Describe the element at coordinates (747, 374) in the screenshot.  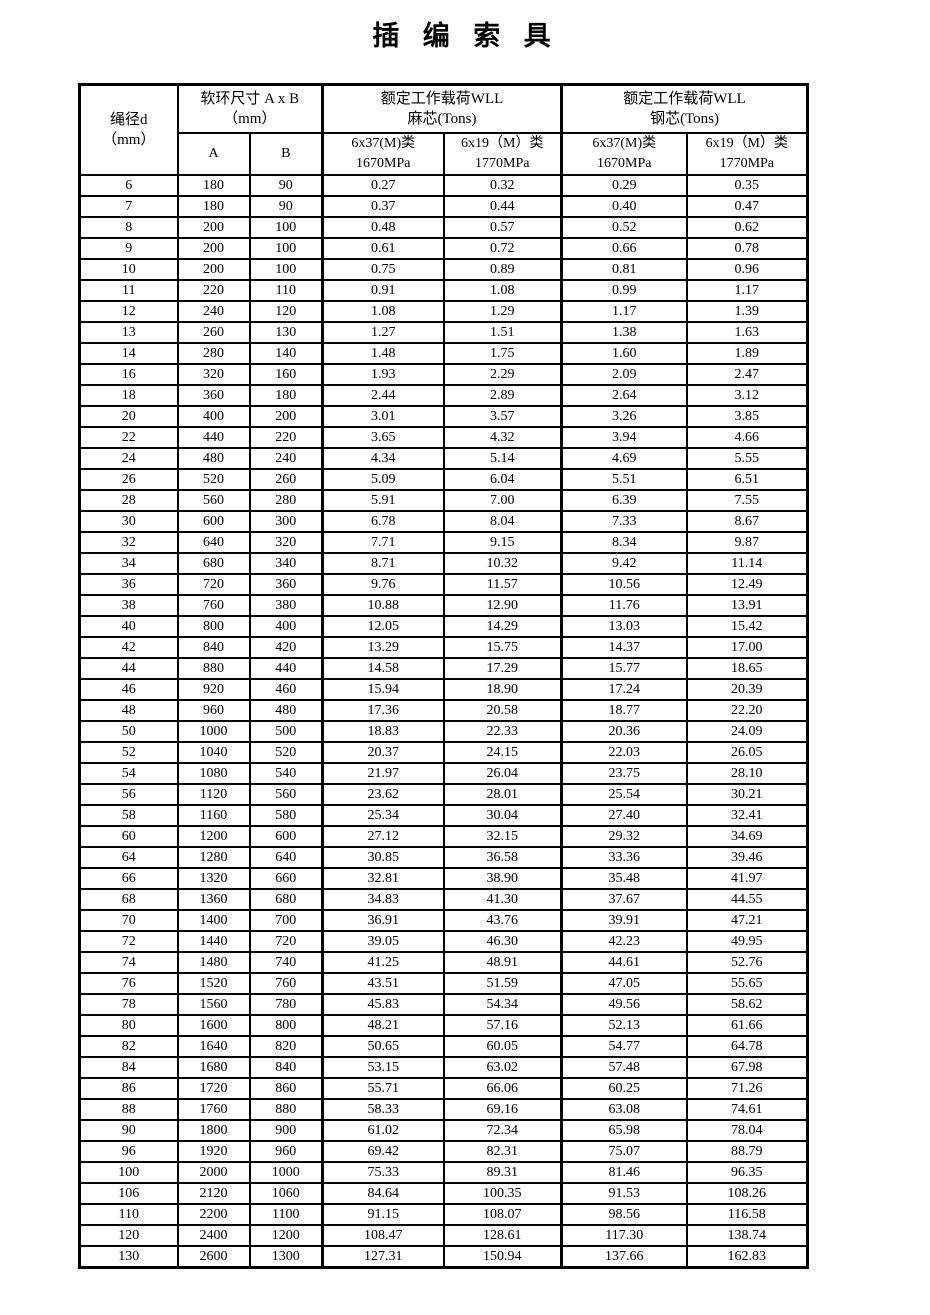
I see `table-cell: 2.47` at that location.